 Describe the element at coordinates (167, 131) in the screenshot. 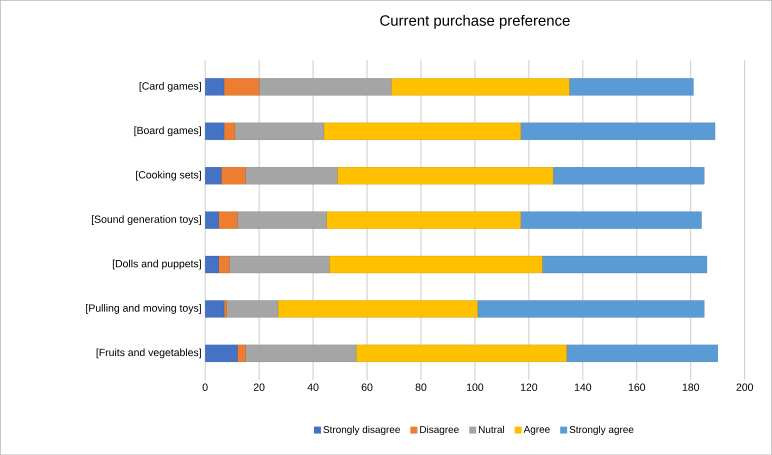

I see `y-tick-label: [Board games]` at that location.